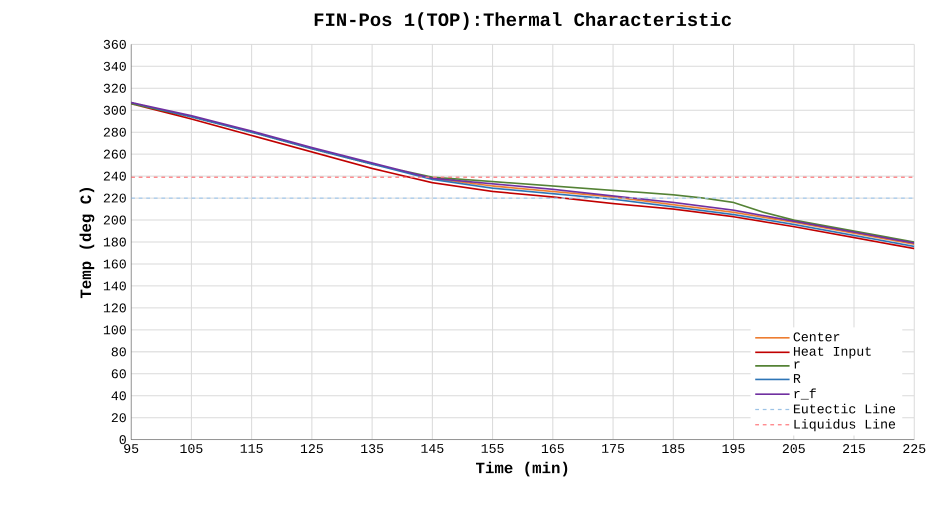 The height and width of the screenshot is (506, 935). What do you see at coordinates (87, 243) in the screenshot?
I see `y-axis-title: Temp (deg C)` at bounding box center [87, 243].